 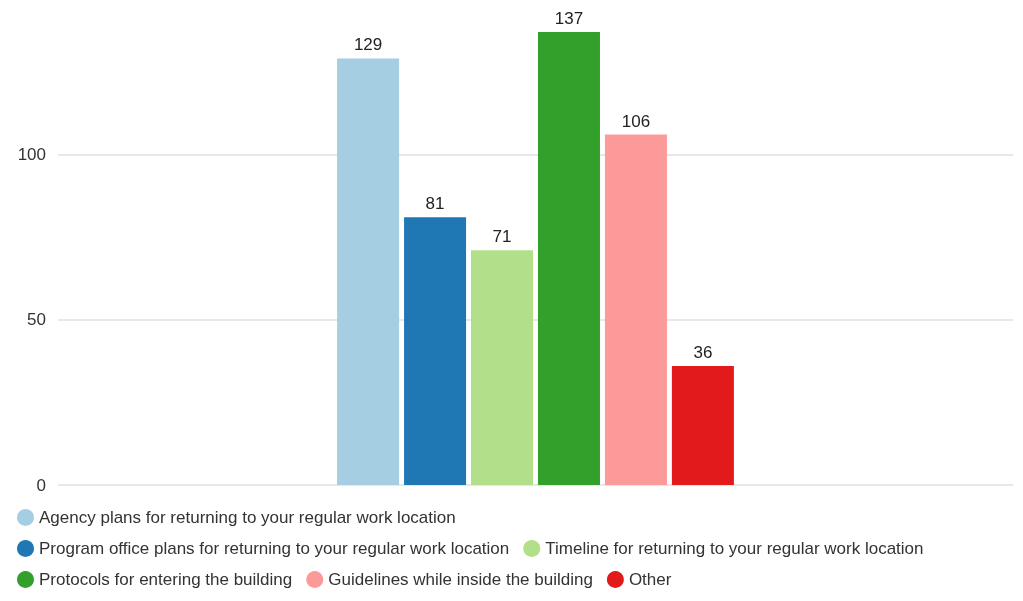 I want to click on data-label: 81, so click(x=435, y=204).